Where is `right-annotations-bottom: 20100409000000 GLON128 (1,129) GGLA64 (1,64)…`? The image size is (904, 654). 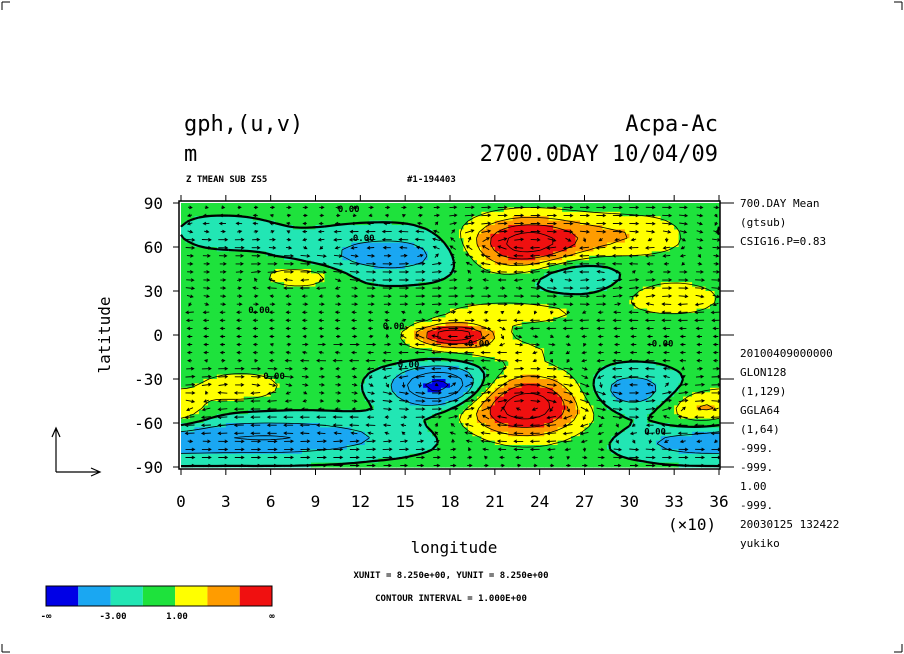
right-annotations-bottom: 20100409000000 GLON128 (1,129) GGLA64 (1,64)… is located at coordinates (789, 448).